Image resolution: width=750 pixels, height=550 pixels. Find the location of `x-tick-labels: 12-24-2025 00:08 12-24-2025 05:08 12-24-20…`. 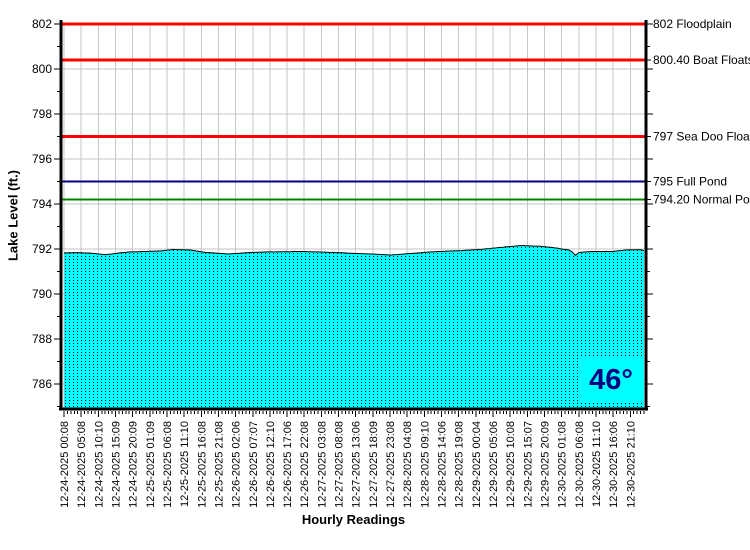

x-tick-labels: 12-24-2025 00:08 12-24-2025 05:08 12-24-20… is located at coordinates (348, 464).